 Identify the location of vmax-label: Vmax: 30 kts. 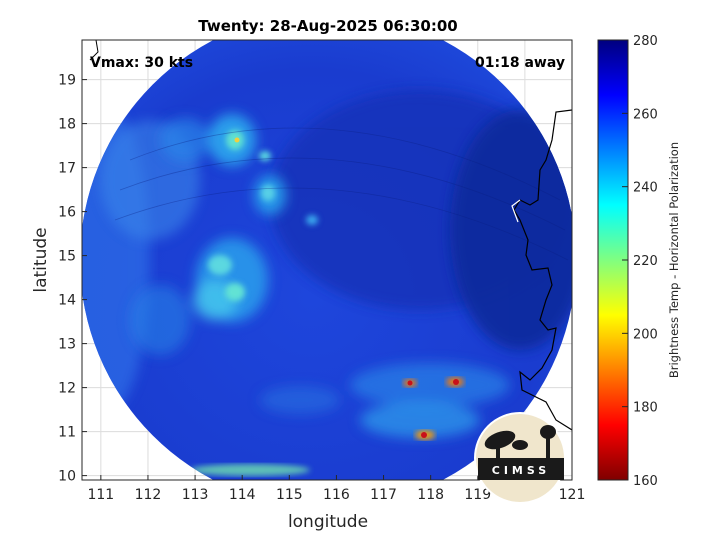
(141, 63).